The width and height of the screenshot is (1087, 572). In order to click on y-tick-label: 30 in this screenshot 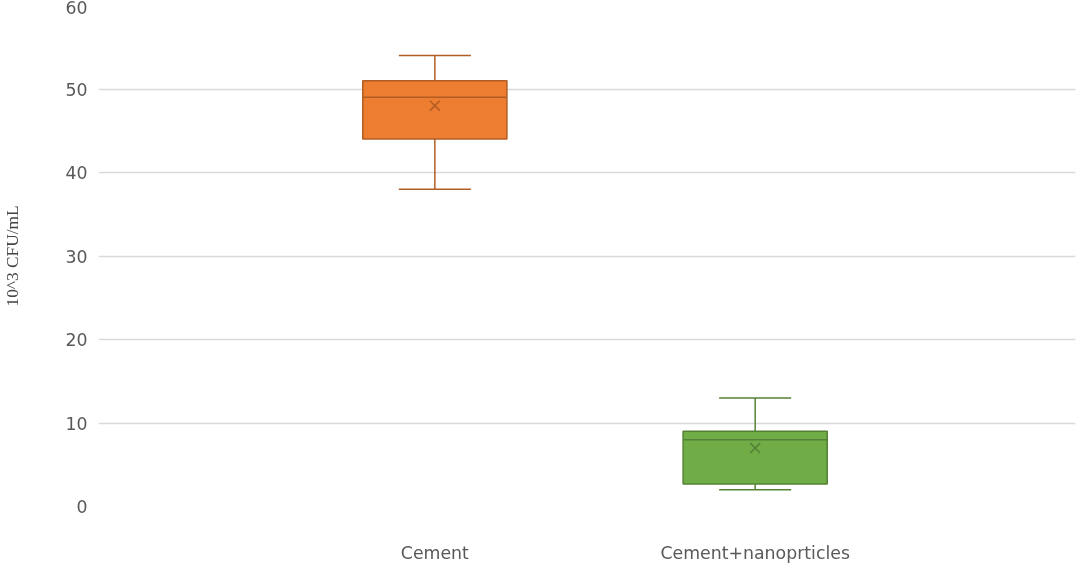, I will do `click(76, 256)`.